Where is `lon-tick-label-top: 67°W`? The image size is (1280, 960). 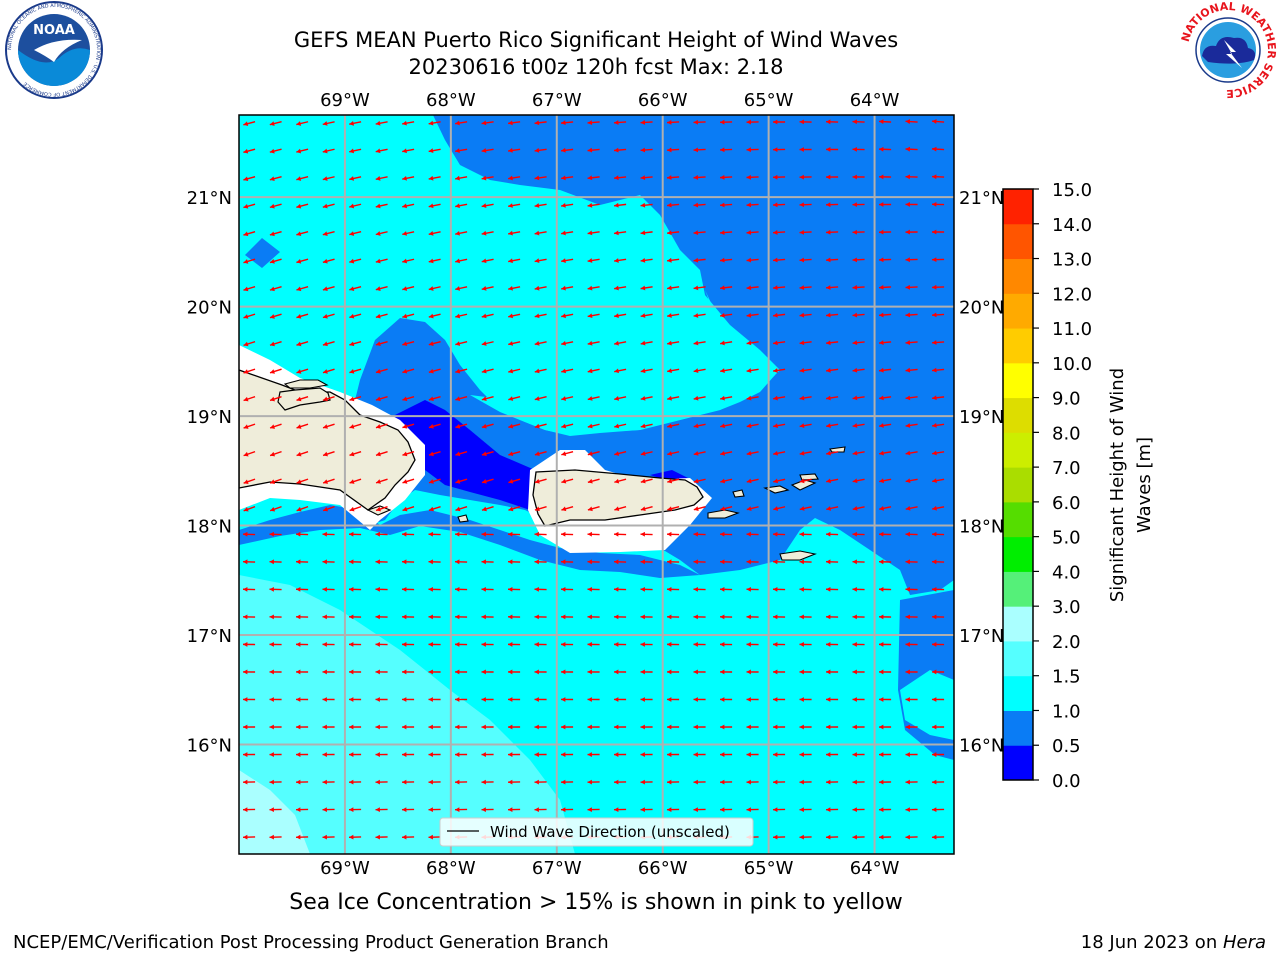 lon-tick-label-top: 67°W is located at coordinates (557, 100).